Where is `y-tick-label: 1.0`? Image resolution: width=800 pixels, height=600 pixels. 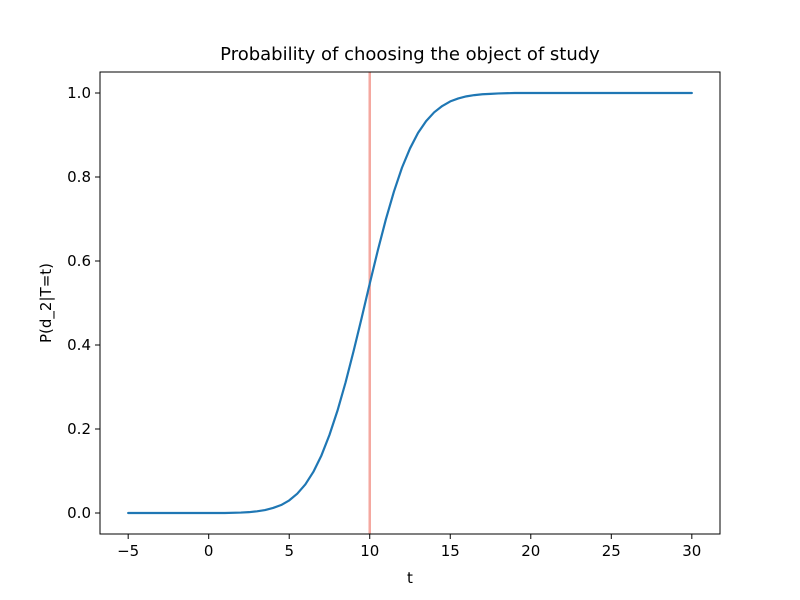 y-tick-label: 1.0 is located at coordinates (79, 93).